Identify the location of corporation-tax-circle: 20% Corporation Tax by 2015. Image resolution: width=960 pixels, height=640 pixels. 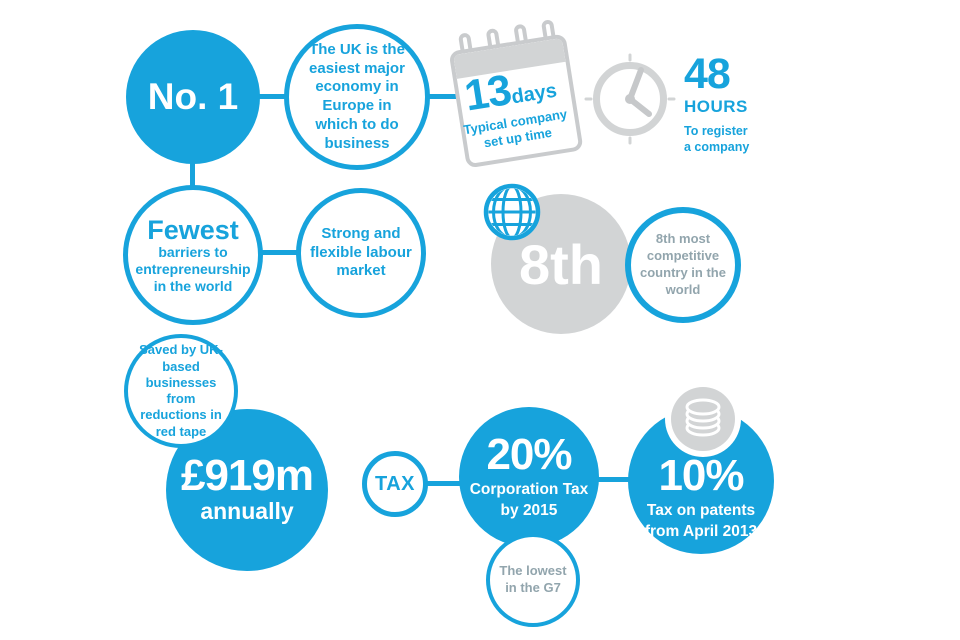
(529, 477).